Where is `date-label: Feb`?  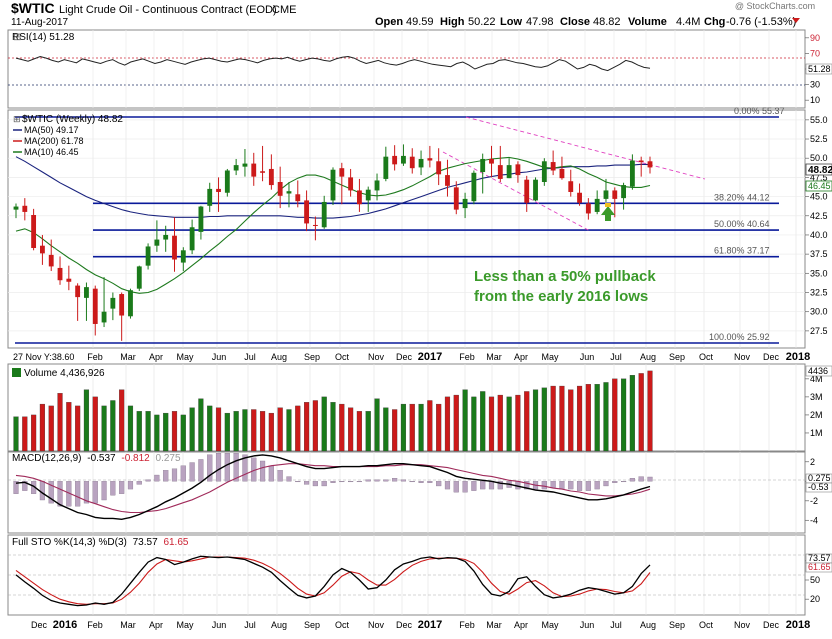 date-label: Feb is located at coordinates (95, 625).